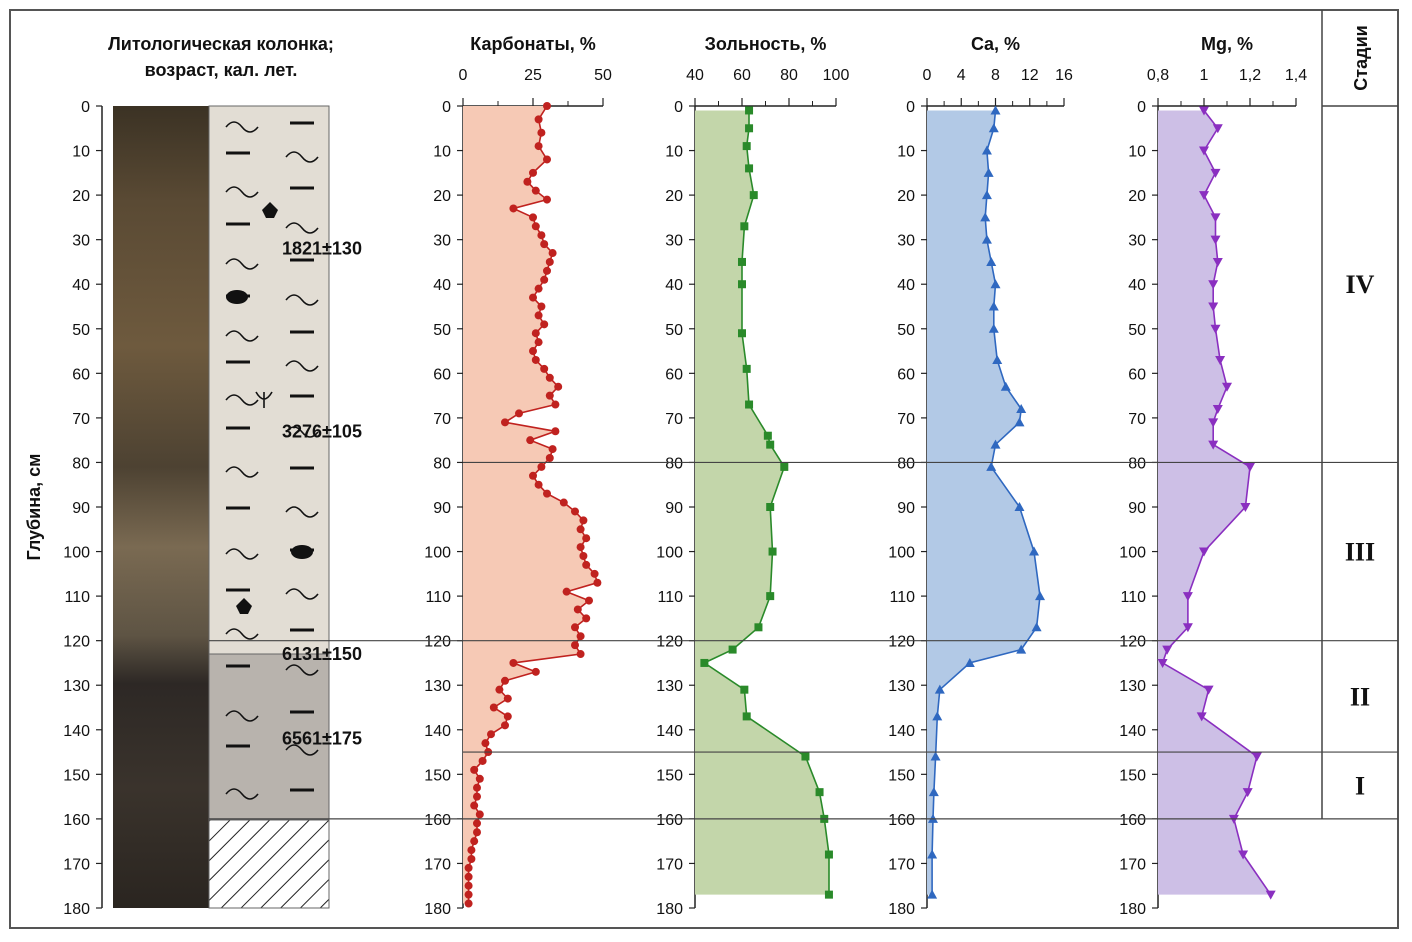  Describe the element at coordinates (961, 75) in the screenshot. I see `ca-x-tick-label: 4` at that location.